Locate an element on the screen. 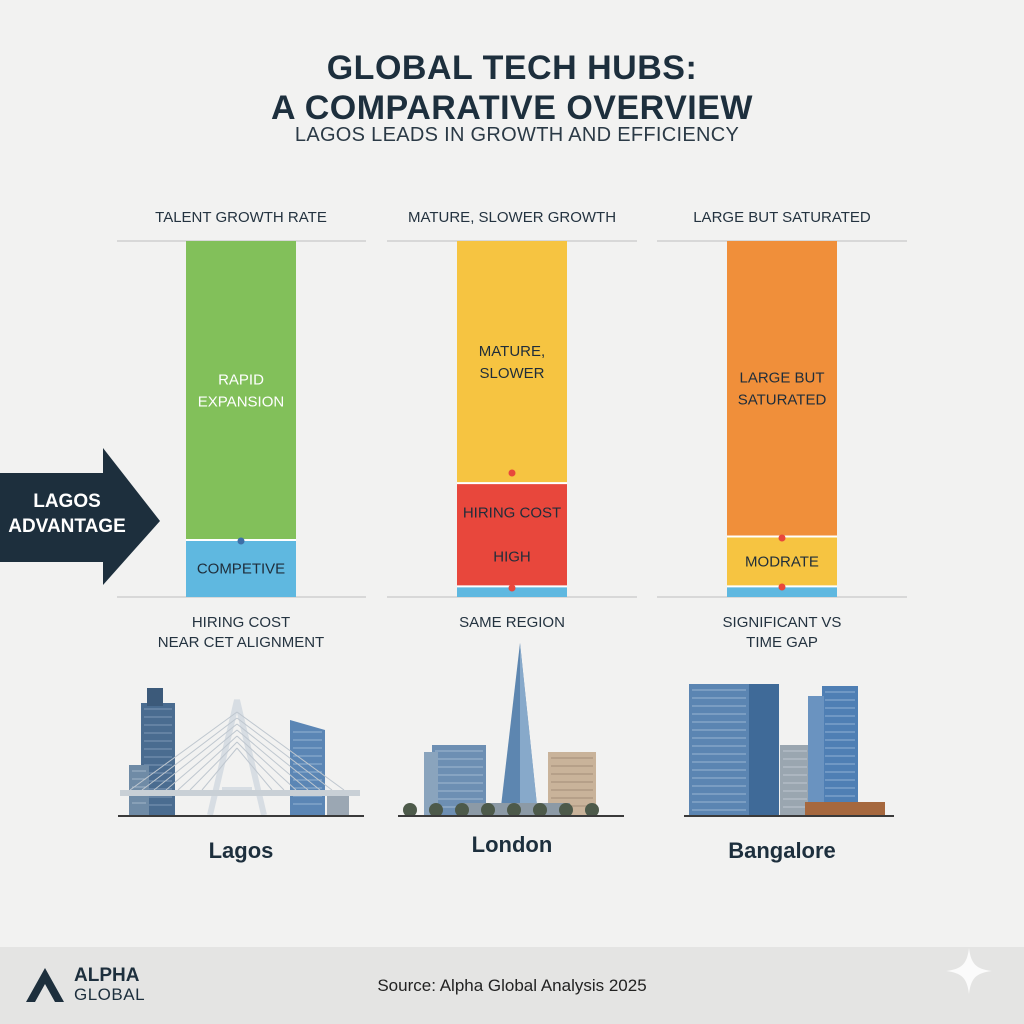 This screenshot has height=1024, width=1024. segment-label-london: HIGH is located at coordinates (512, 557).